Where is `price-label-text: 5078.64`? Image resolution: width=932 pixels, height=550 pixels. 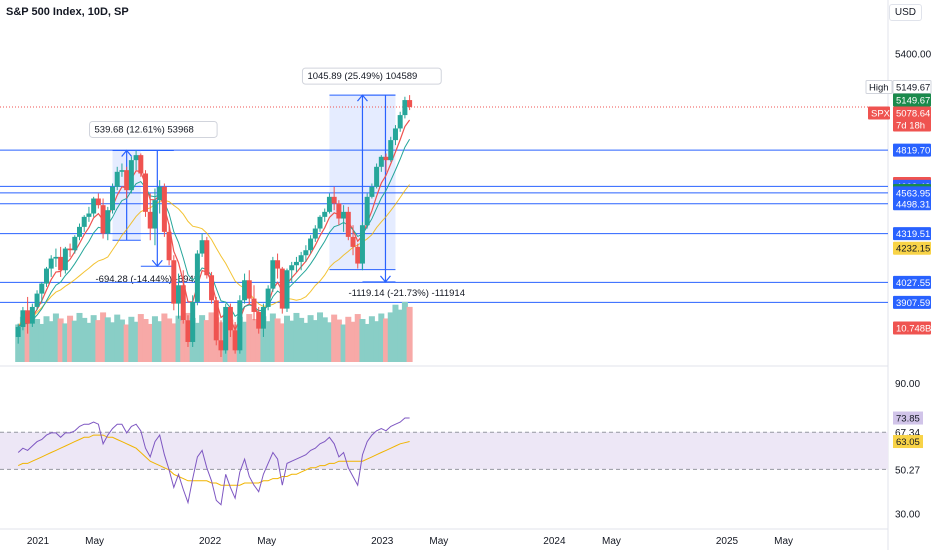
price-label-text: 5078.64 is located at coordinates (913, 114).